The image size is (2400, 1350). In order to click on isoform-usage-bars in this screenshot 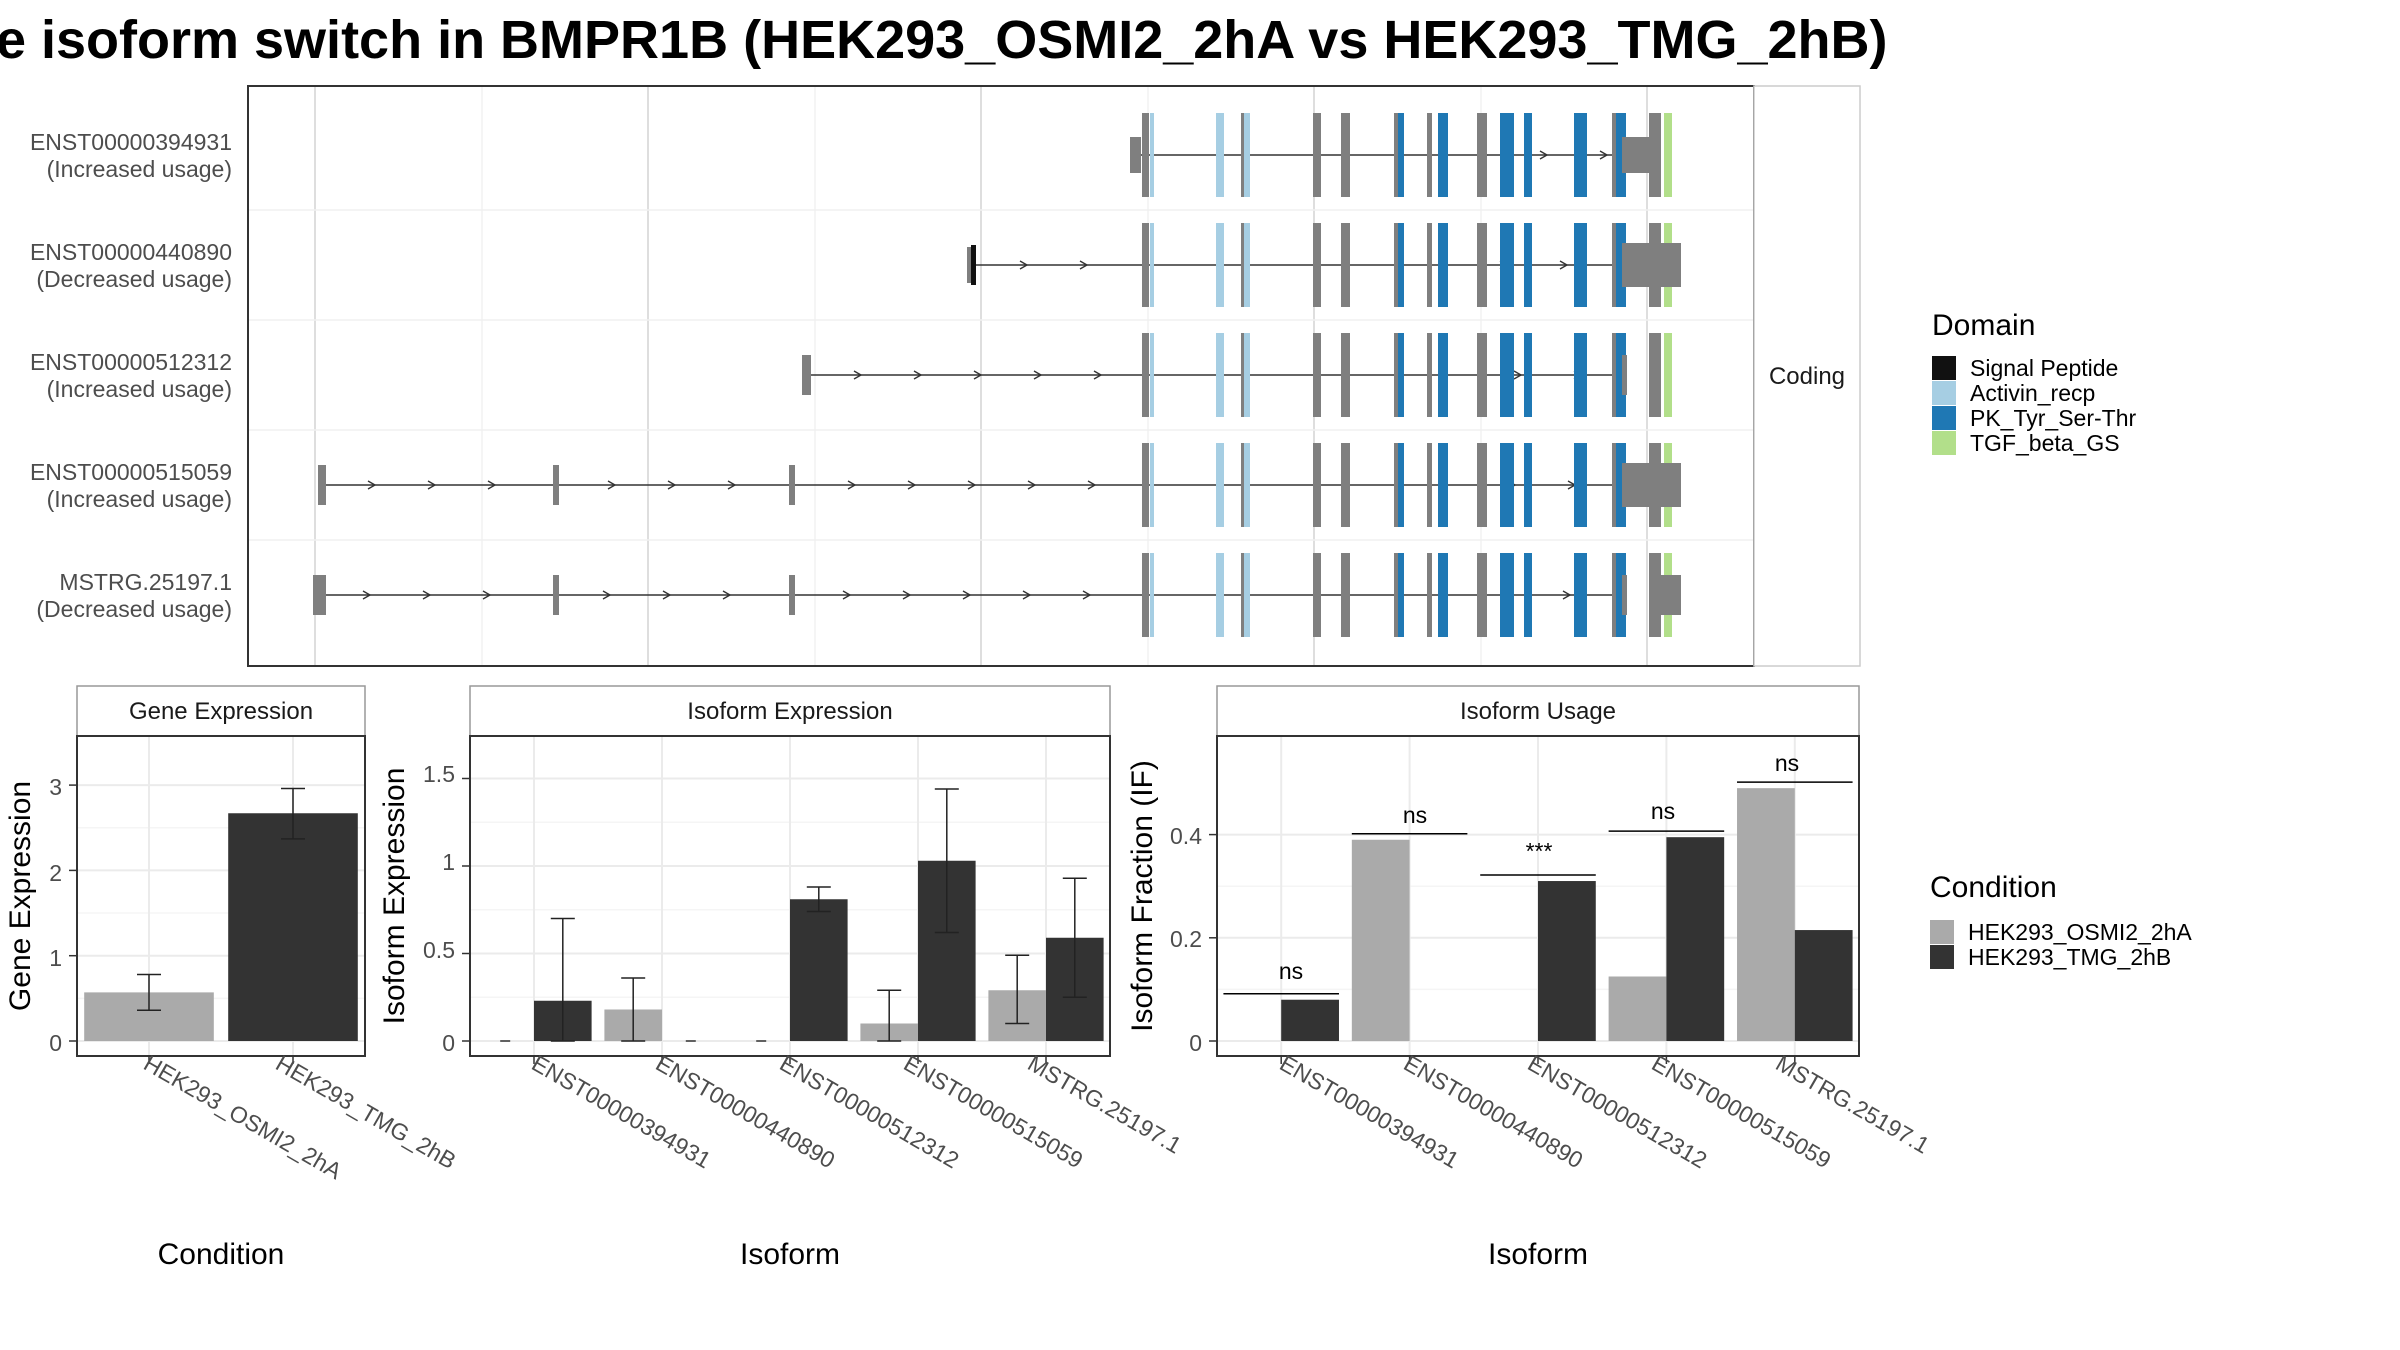, I will do `click(1538, 911)`.